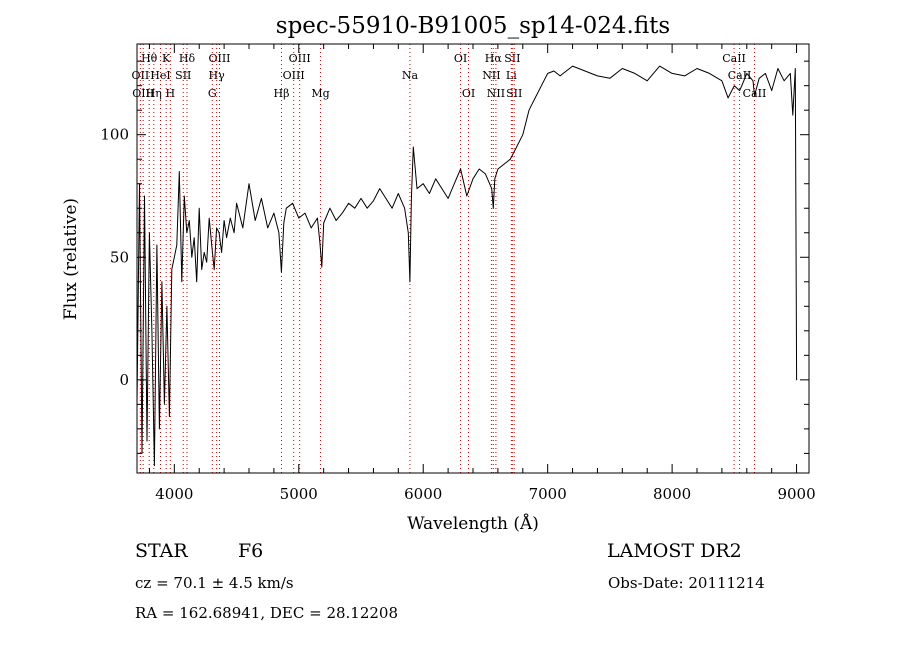 This screenshot has height=654, width=900. I want to click on marker-label-4: OIII, so click(300, 58).